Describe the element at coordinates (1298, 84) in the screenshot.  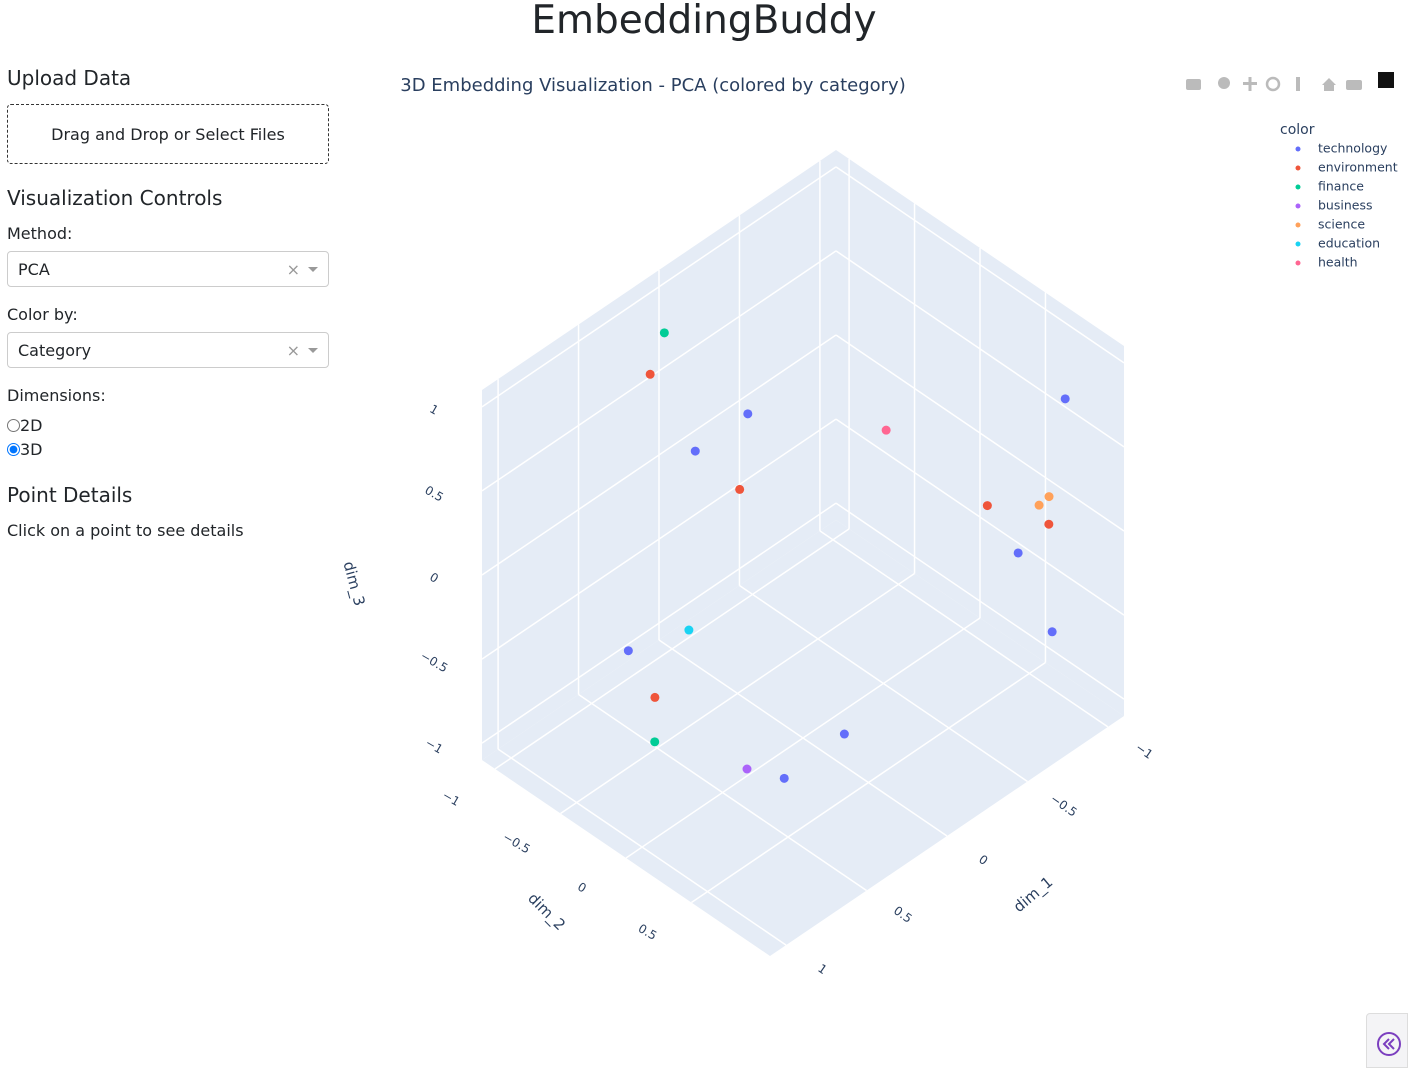
I see `turntable-icon` at that location.